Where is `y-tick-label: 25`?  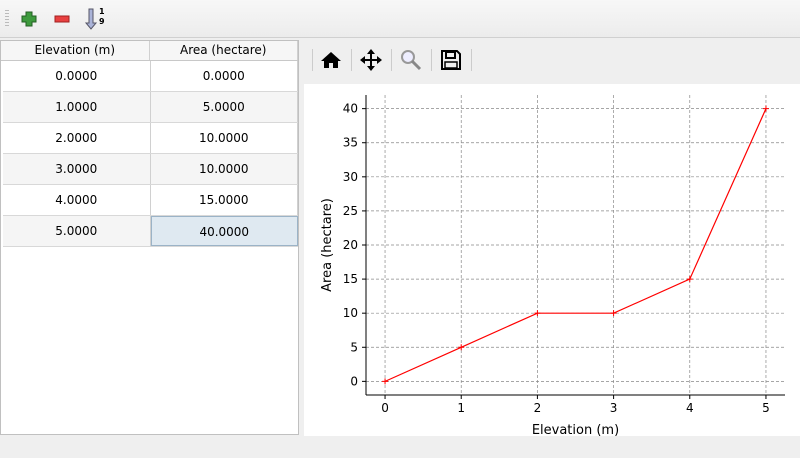
y-tick-label: 25 is located at coordinates (350, 211).